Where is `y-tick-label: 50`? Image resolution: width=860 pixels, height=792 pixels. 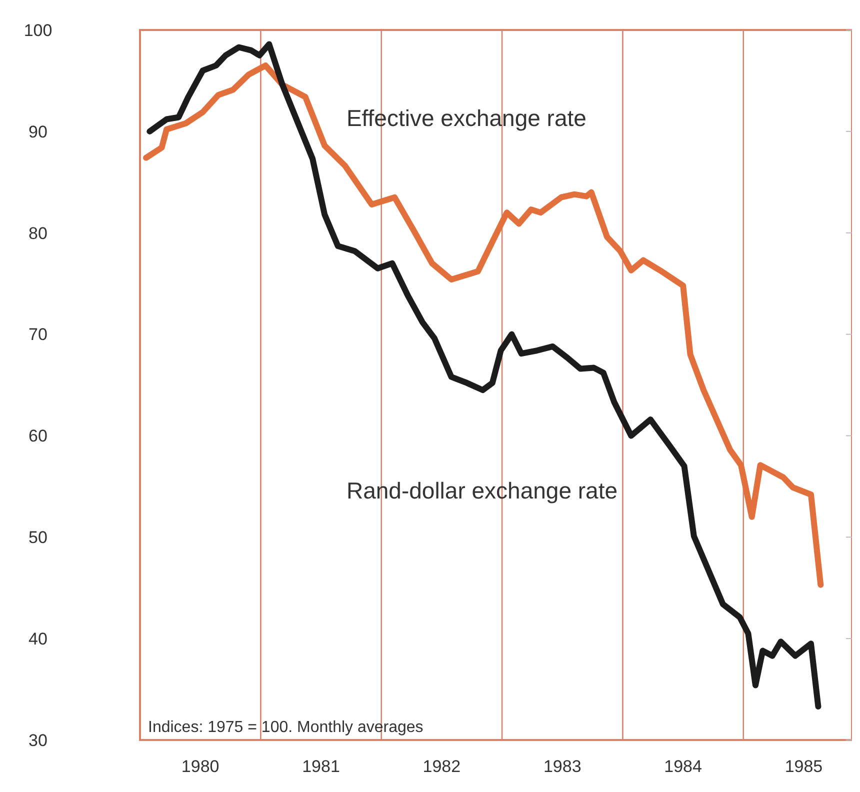
y-tick-label: 50 is located at coordinates (38, 538).